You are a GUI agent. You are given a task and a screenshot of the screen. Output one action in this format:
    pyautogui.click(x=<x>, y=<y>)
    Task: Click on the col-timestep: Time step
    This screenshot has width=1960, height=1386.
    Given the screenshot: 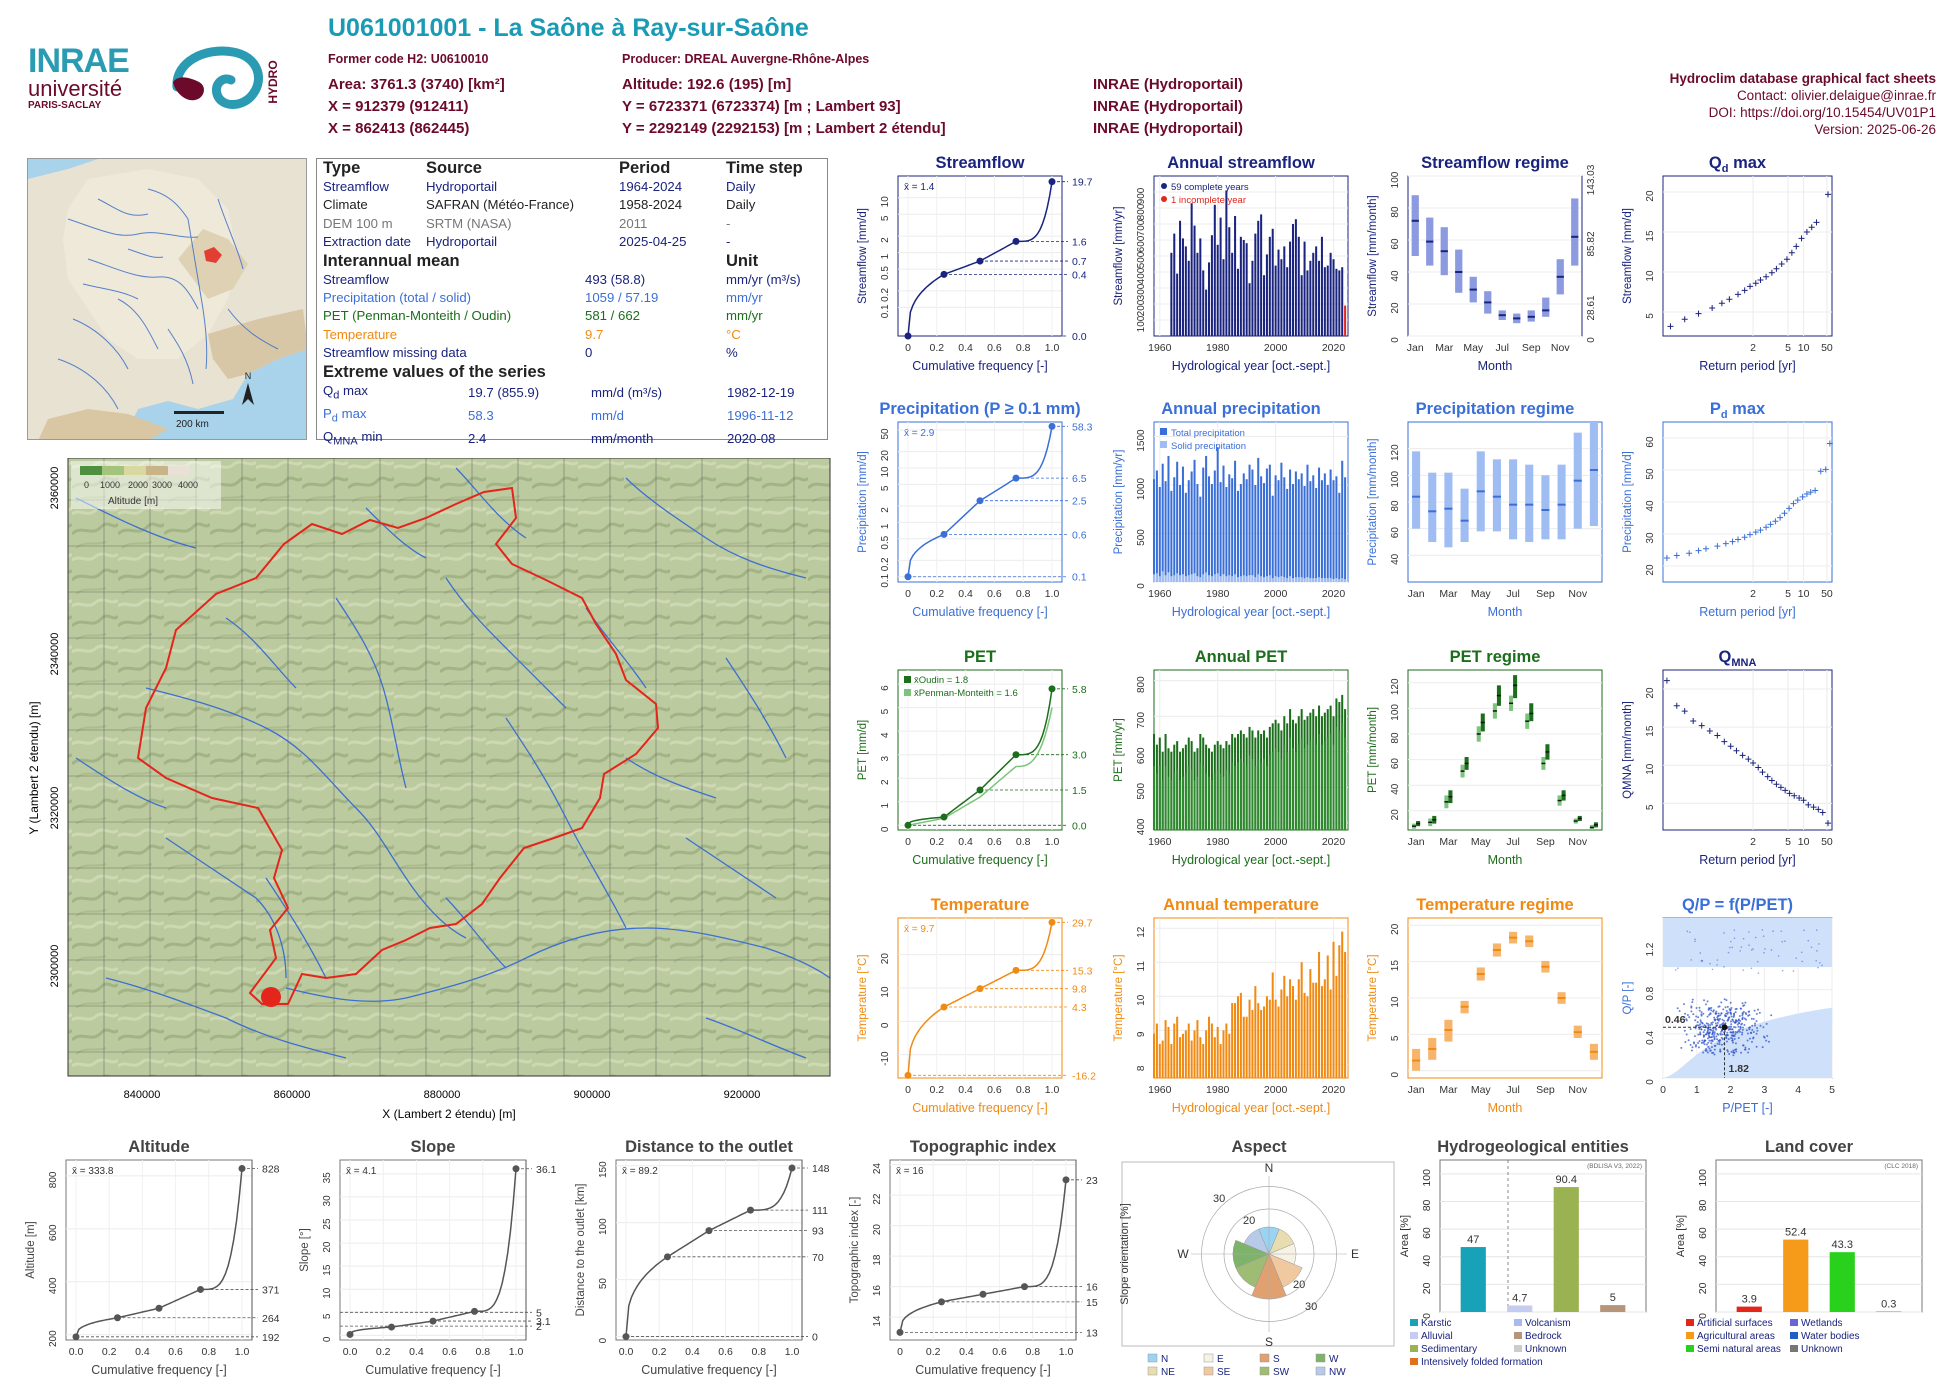 What is the action you would take?
    pyautogui.click(x=764, y=168)
    